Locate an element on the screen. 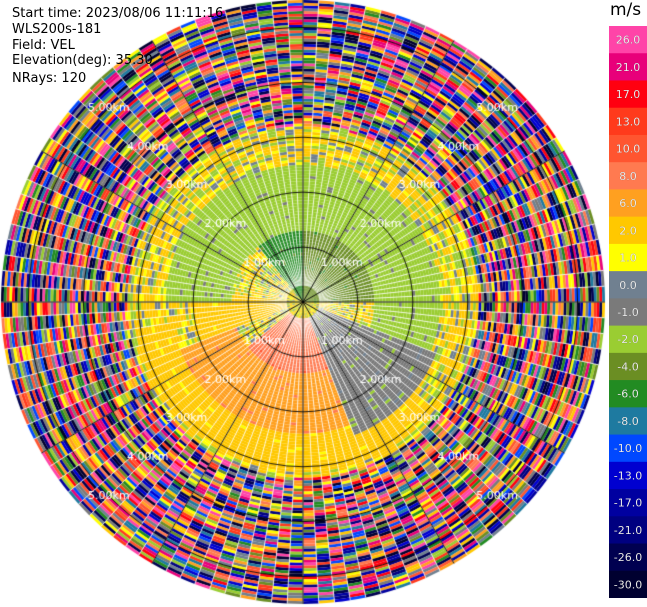  colorbar-tick-label: 21.0 is located at coordinates (628, 67).